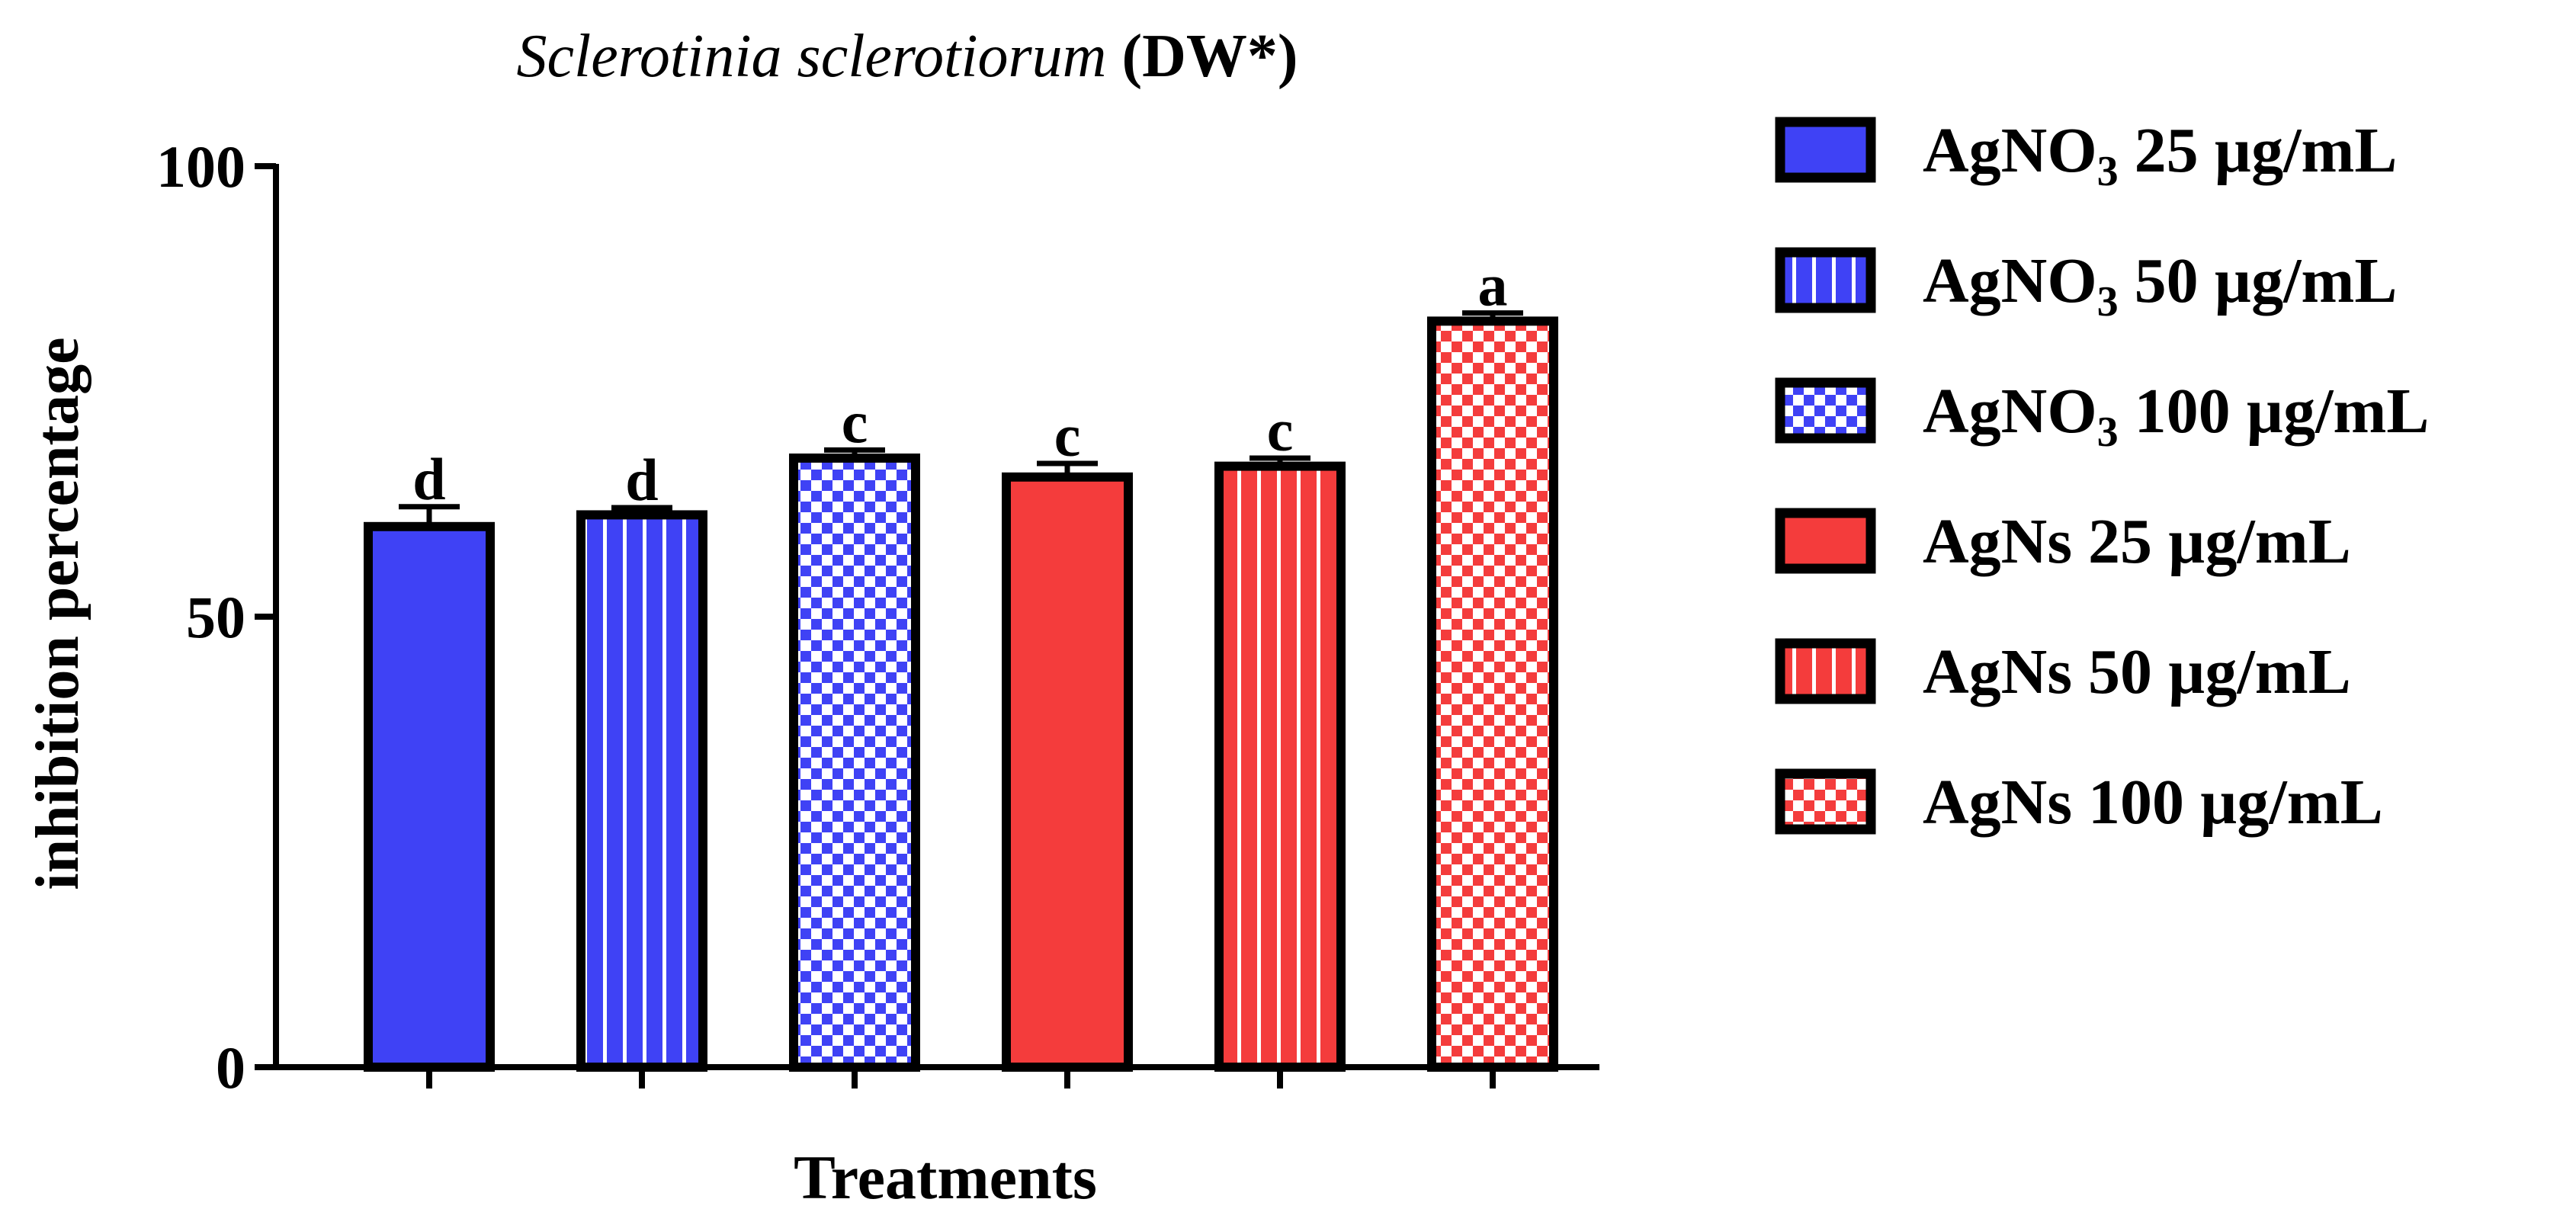 Image resolution: width=2576 pixels, height=1228 pixels. I want to click on chart-title-suffix: (DW*), so click(1202, 56).